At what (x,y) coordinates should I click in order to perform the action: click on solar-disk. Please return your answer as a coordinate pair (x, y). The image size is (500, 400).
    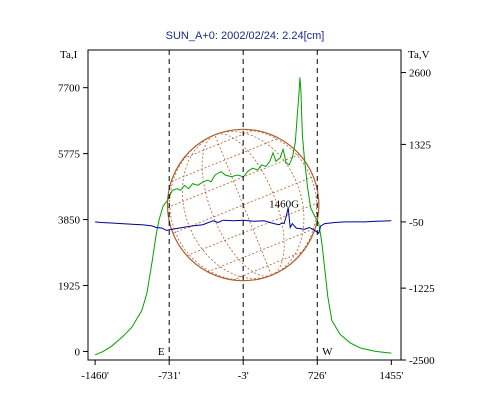
    Looking at the image, I should click on (243, 205).